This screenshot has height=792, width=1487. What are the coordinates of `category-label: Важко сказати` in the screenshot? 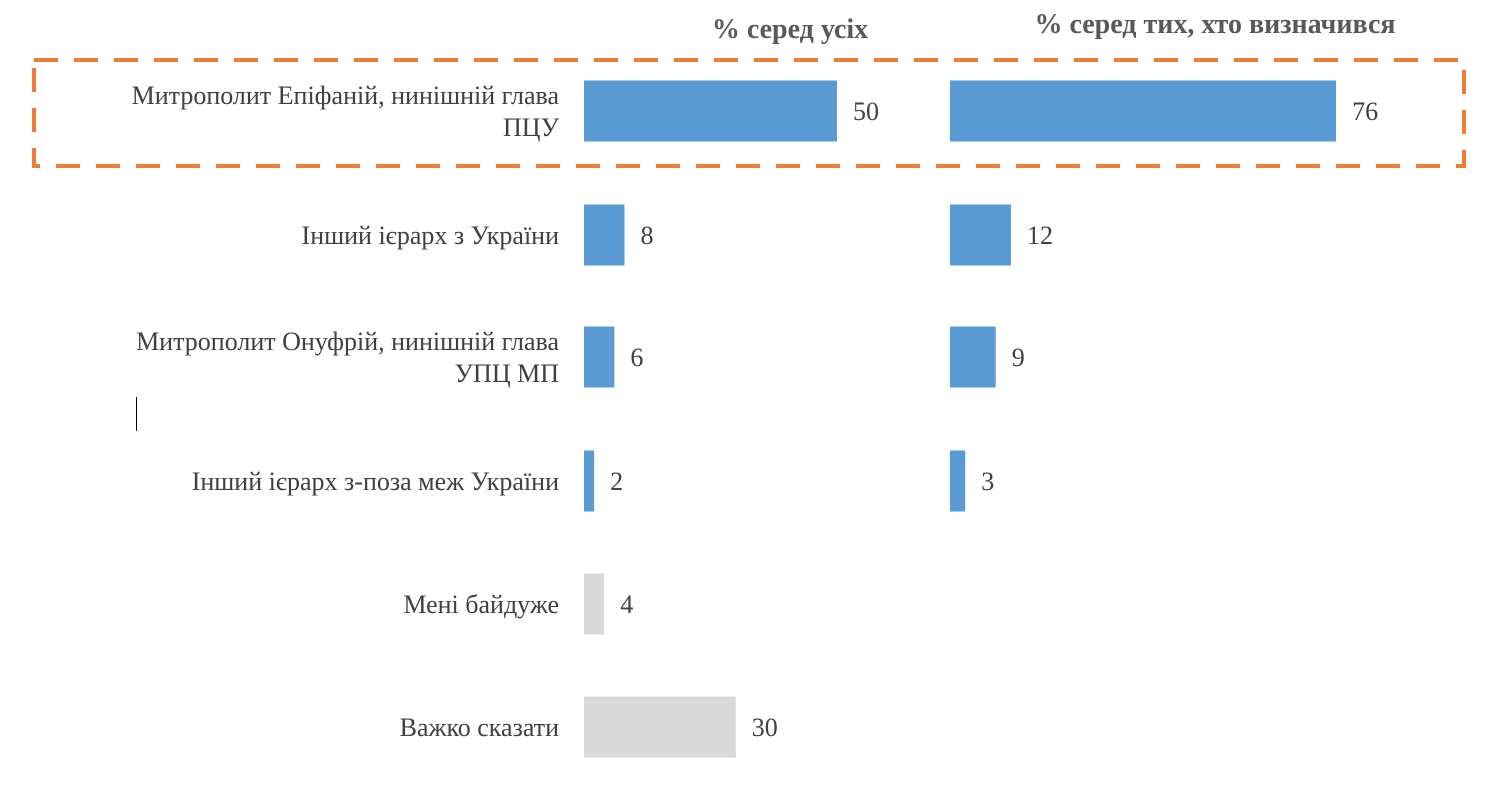 It's located at (479, 727).